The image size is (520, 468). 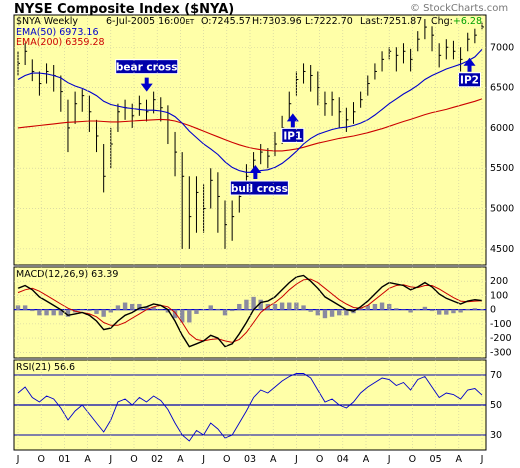 What do you see at coordinates (250, 316) in the screenshot?
I see `macd-gridlines` at bounding box center [250, 316].